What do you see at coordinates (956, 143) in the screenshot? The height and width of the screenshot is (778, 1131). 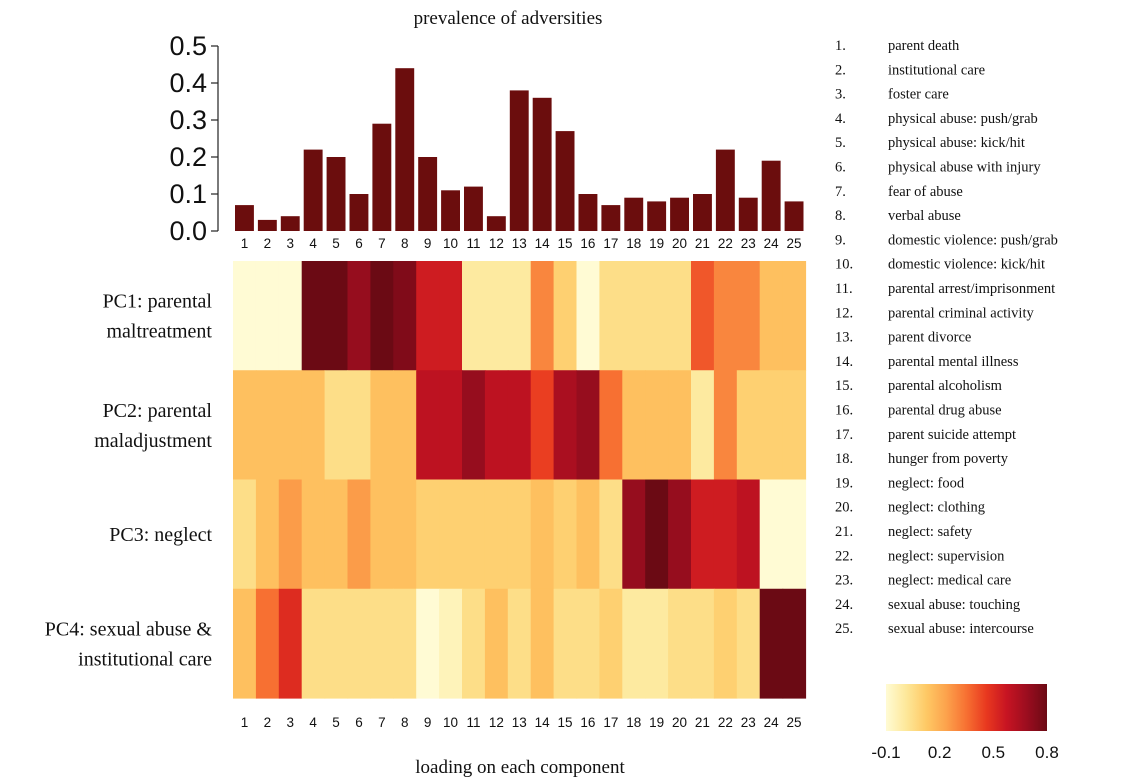 I see `legend-item-label: physical abuse: kick/hit` at bounding box center [956, 143].